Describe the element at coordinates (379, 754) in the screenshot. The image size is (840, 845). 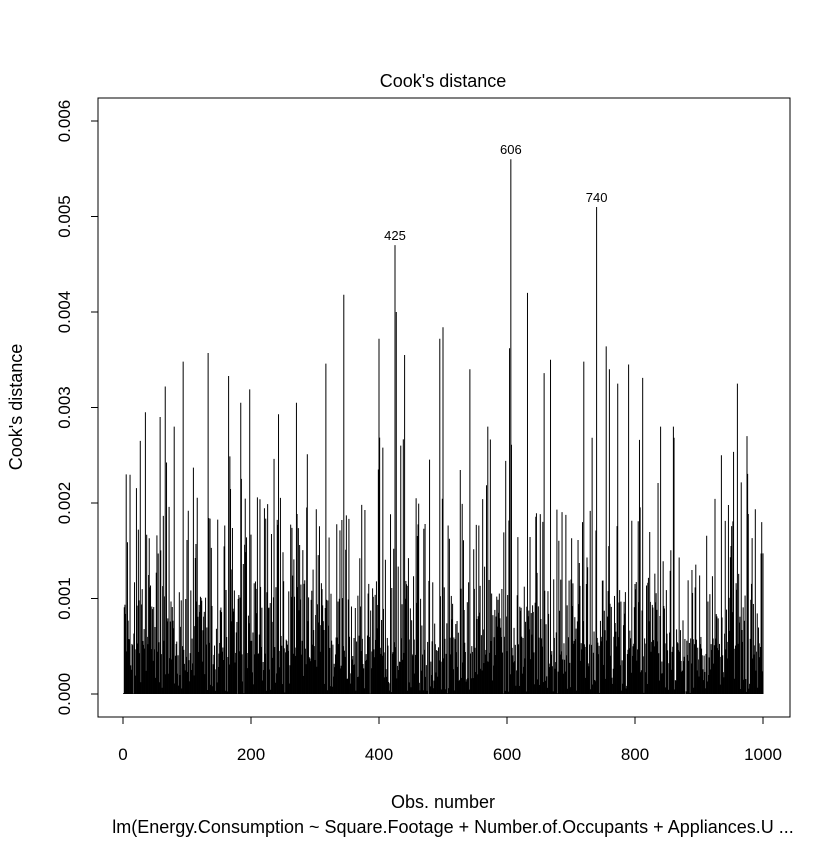
I see `x-tick-label: 400` at that location.